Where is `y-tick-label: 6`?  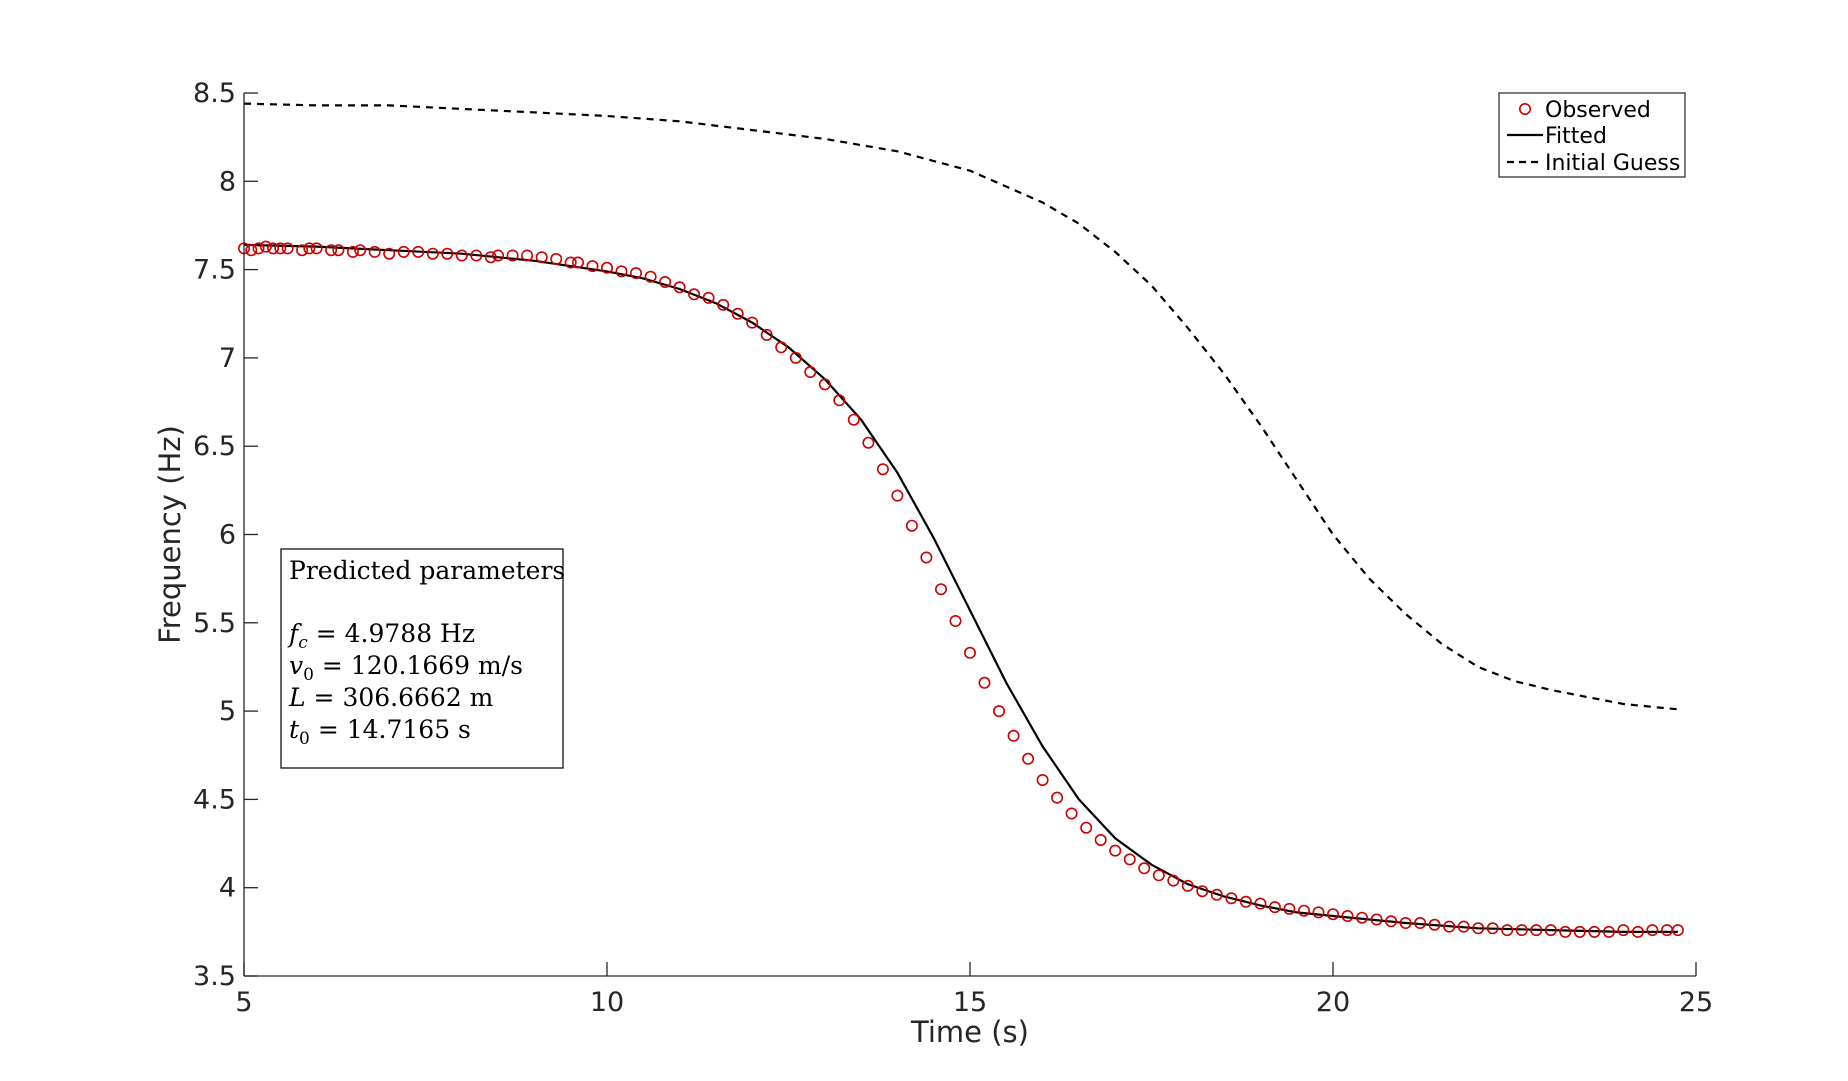 y-tick-label: 6 is located at coordinates (227, 535).